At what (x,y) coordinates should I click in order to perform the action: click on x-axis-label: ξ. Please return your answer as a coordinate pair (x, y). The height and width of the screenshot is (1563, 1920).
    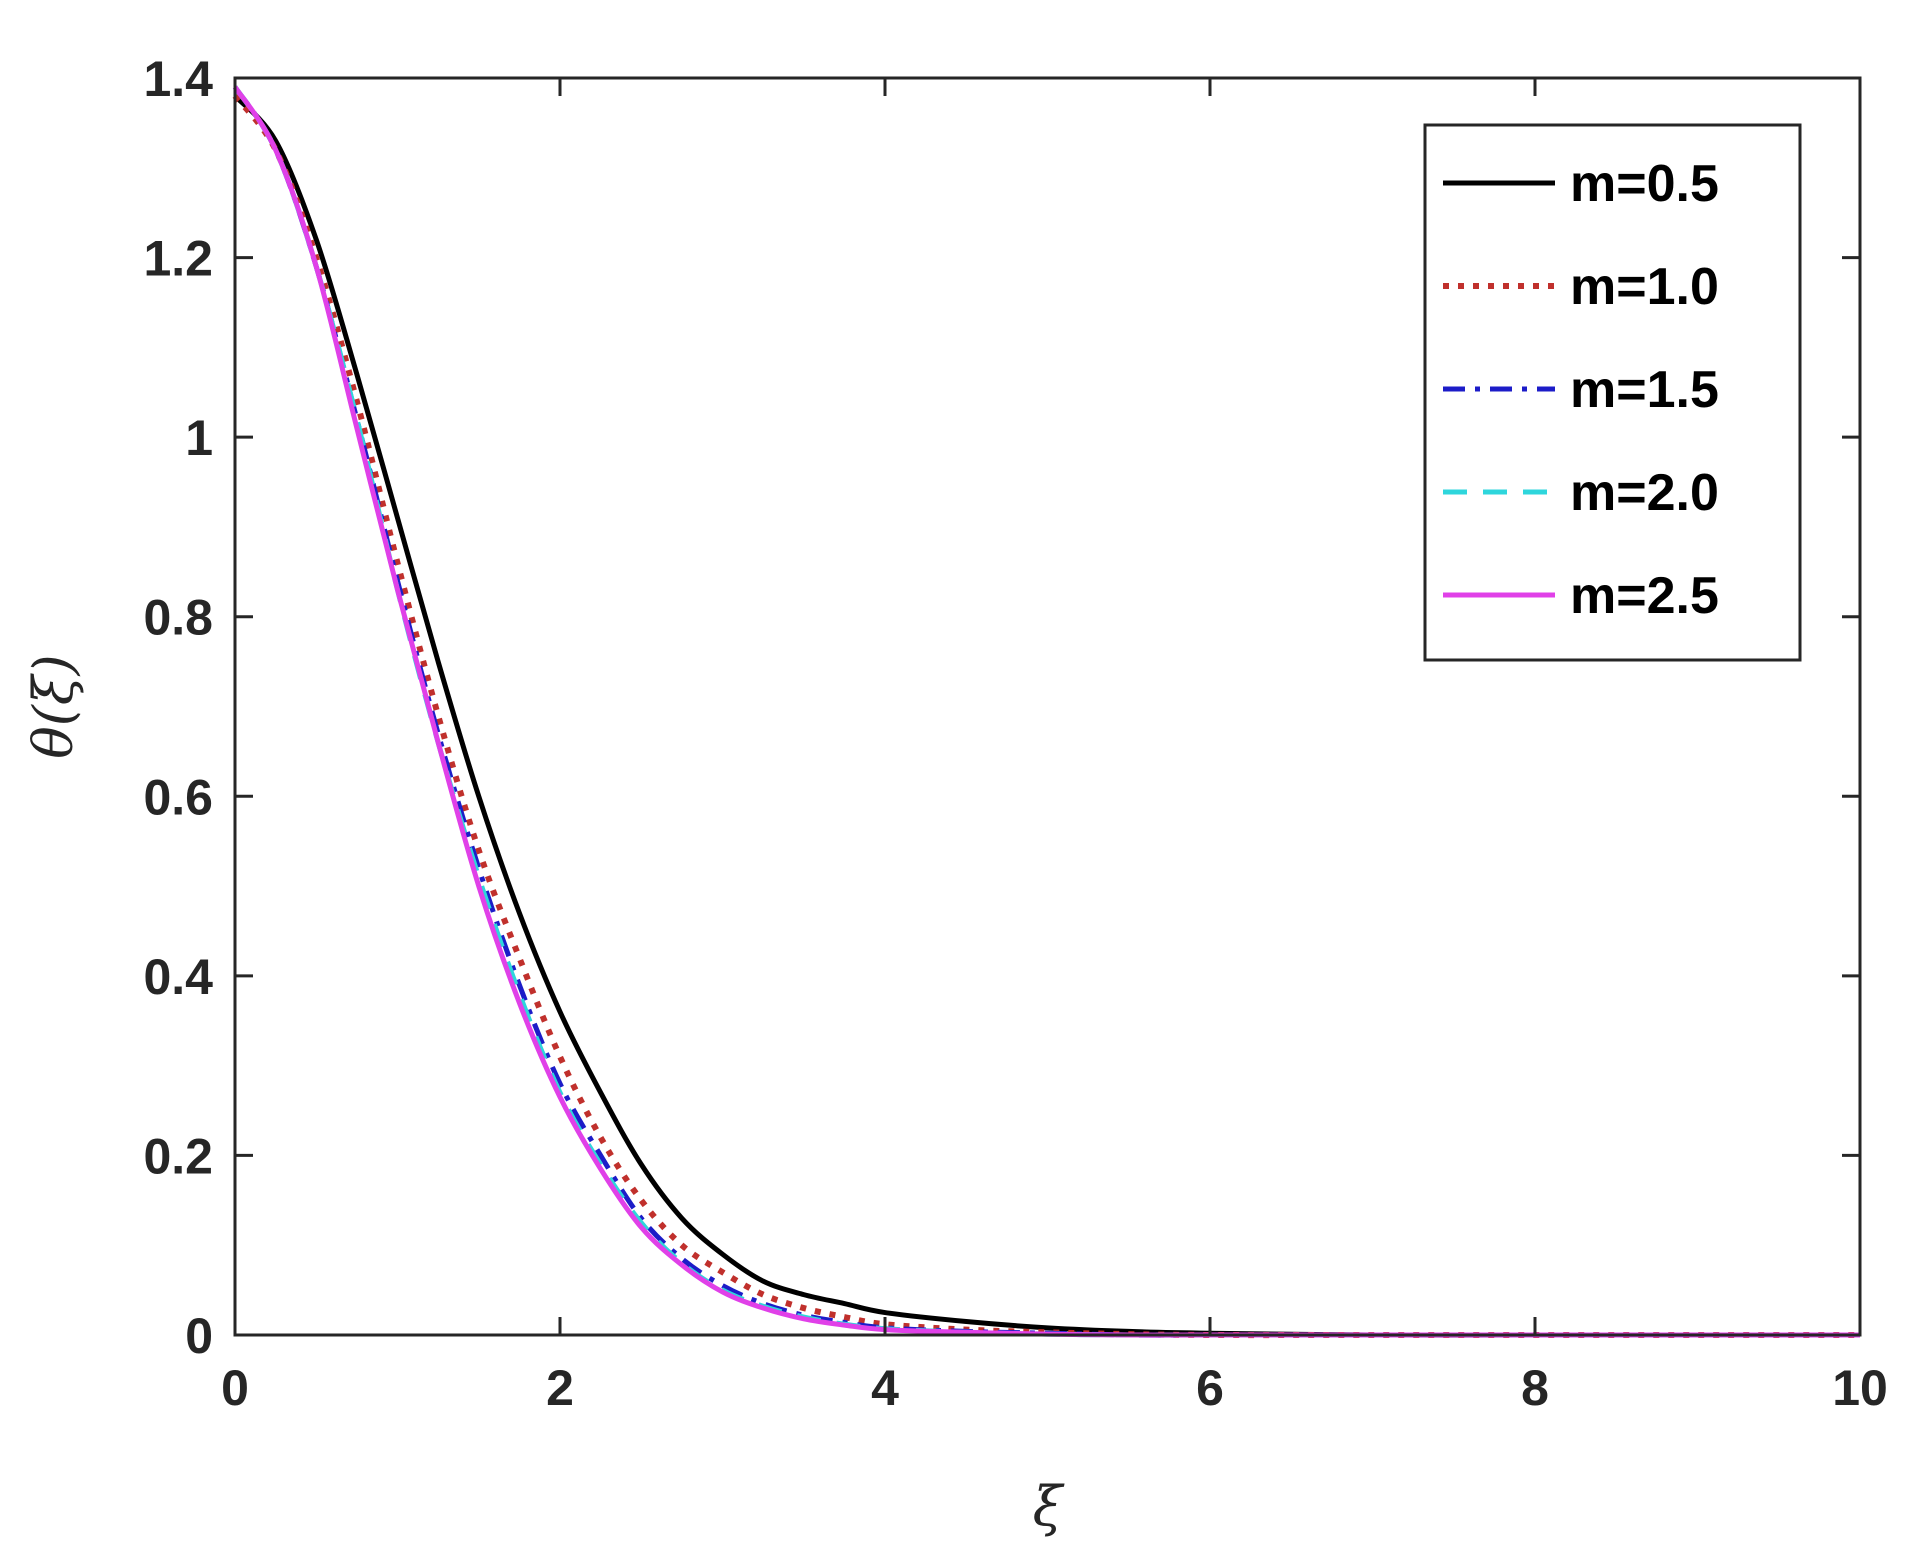
    Looking at the image, I should click on (1049, 1506).